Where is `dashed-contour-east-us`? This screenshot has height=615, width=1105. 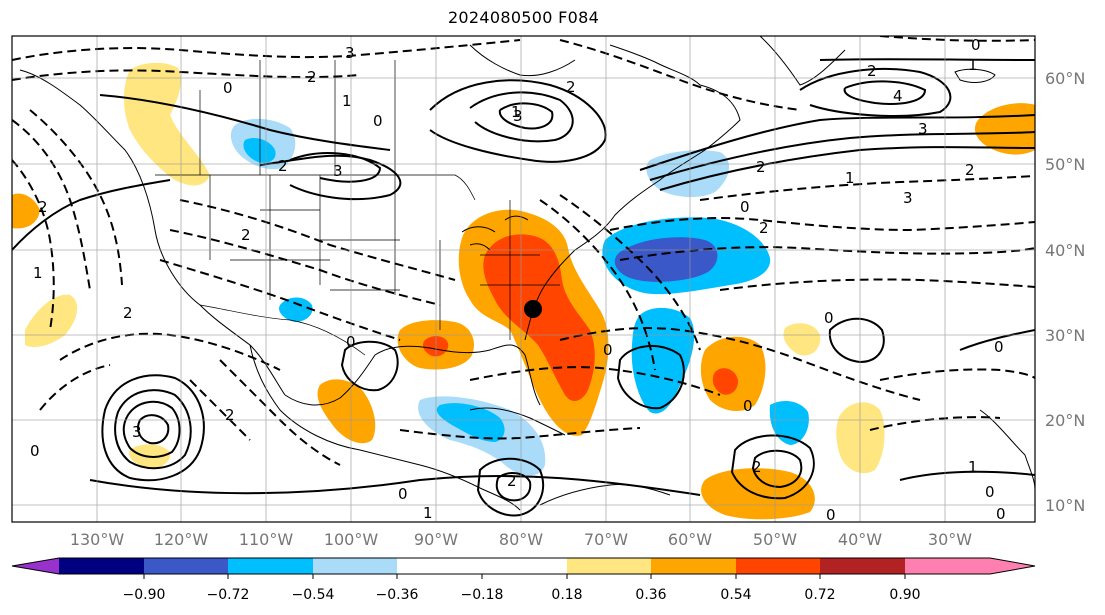 dashed-contour-east-us is located at coordinates (597, 285).